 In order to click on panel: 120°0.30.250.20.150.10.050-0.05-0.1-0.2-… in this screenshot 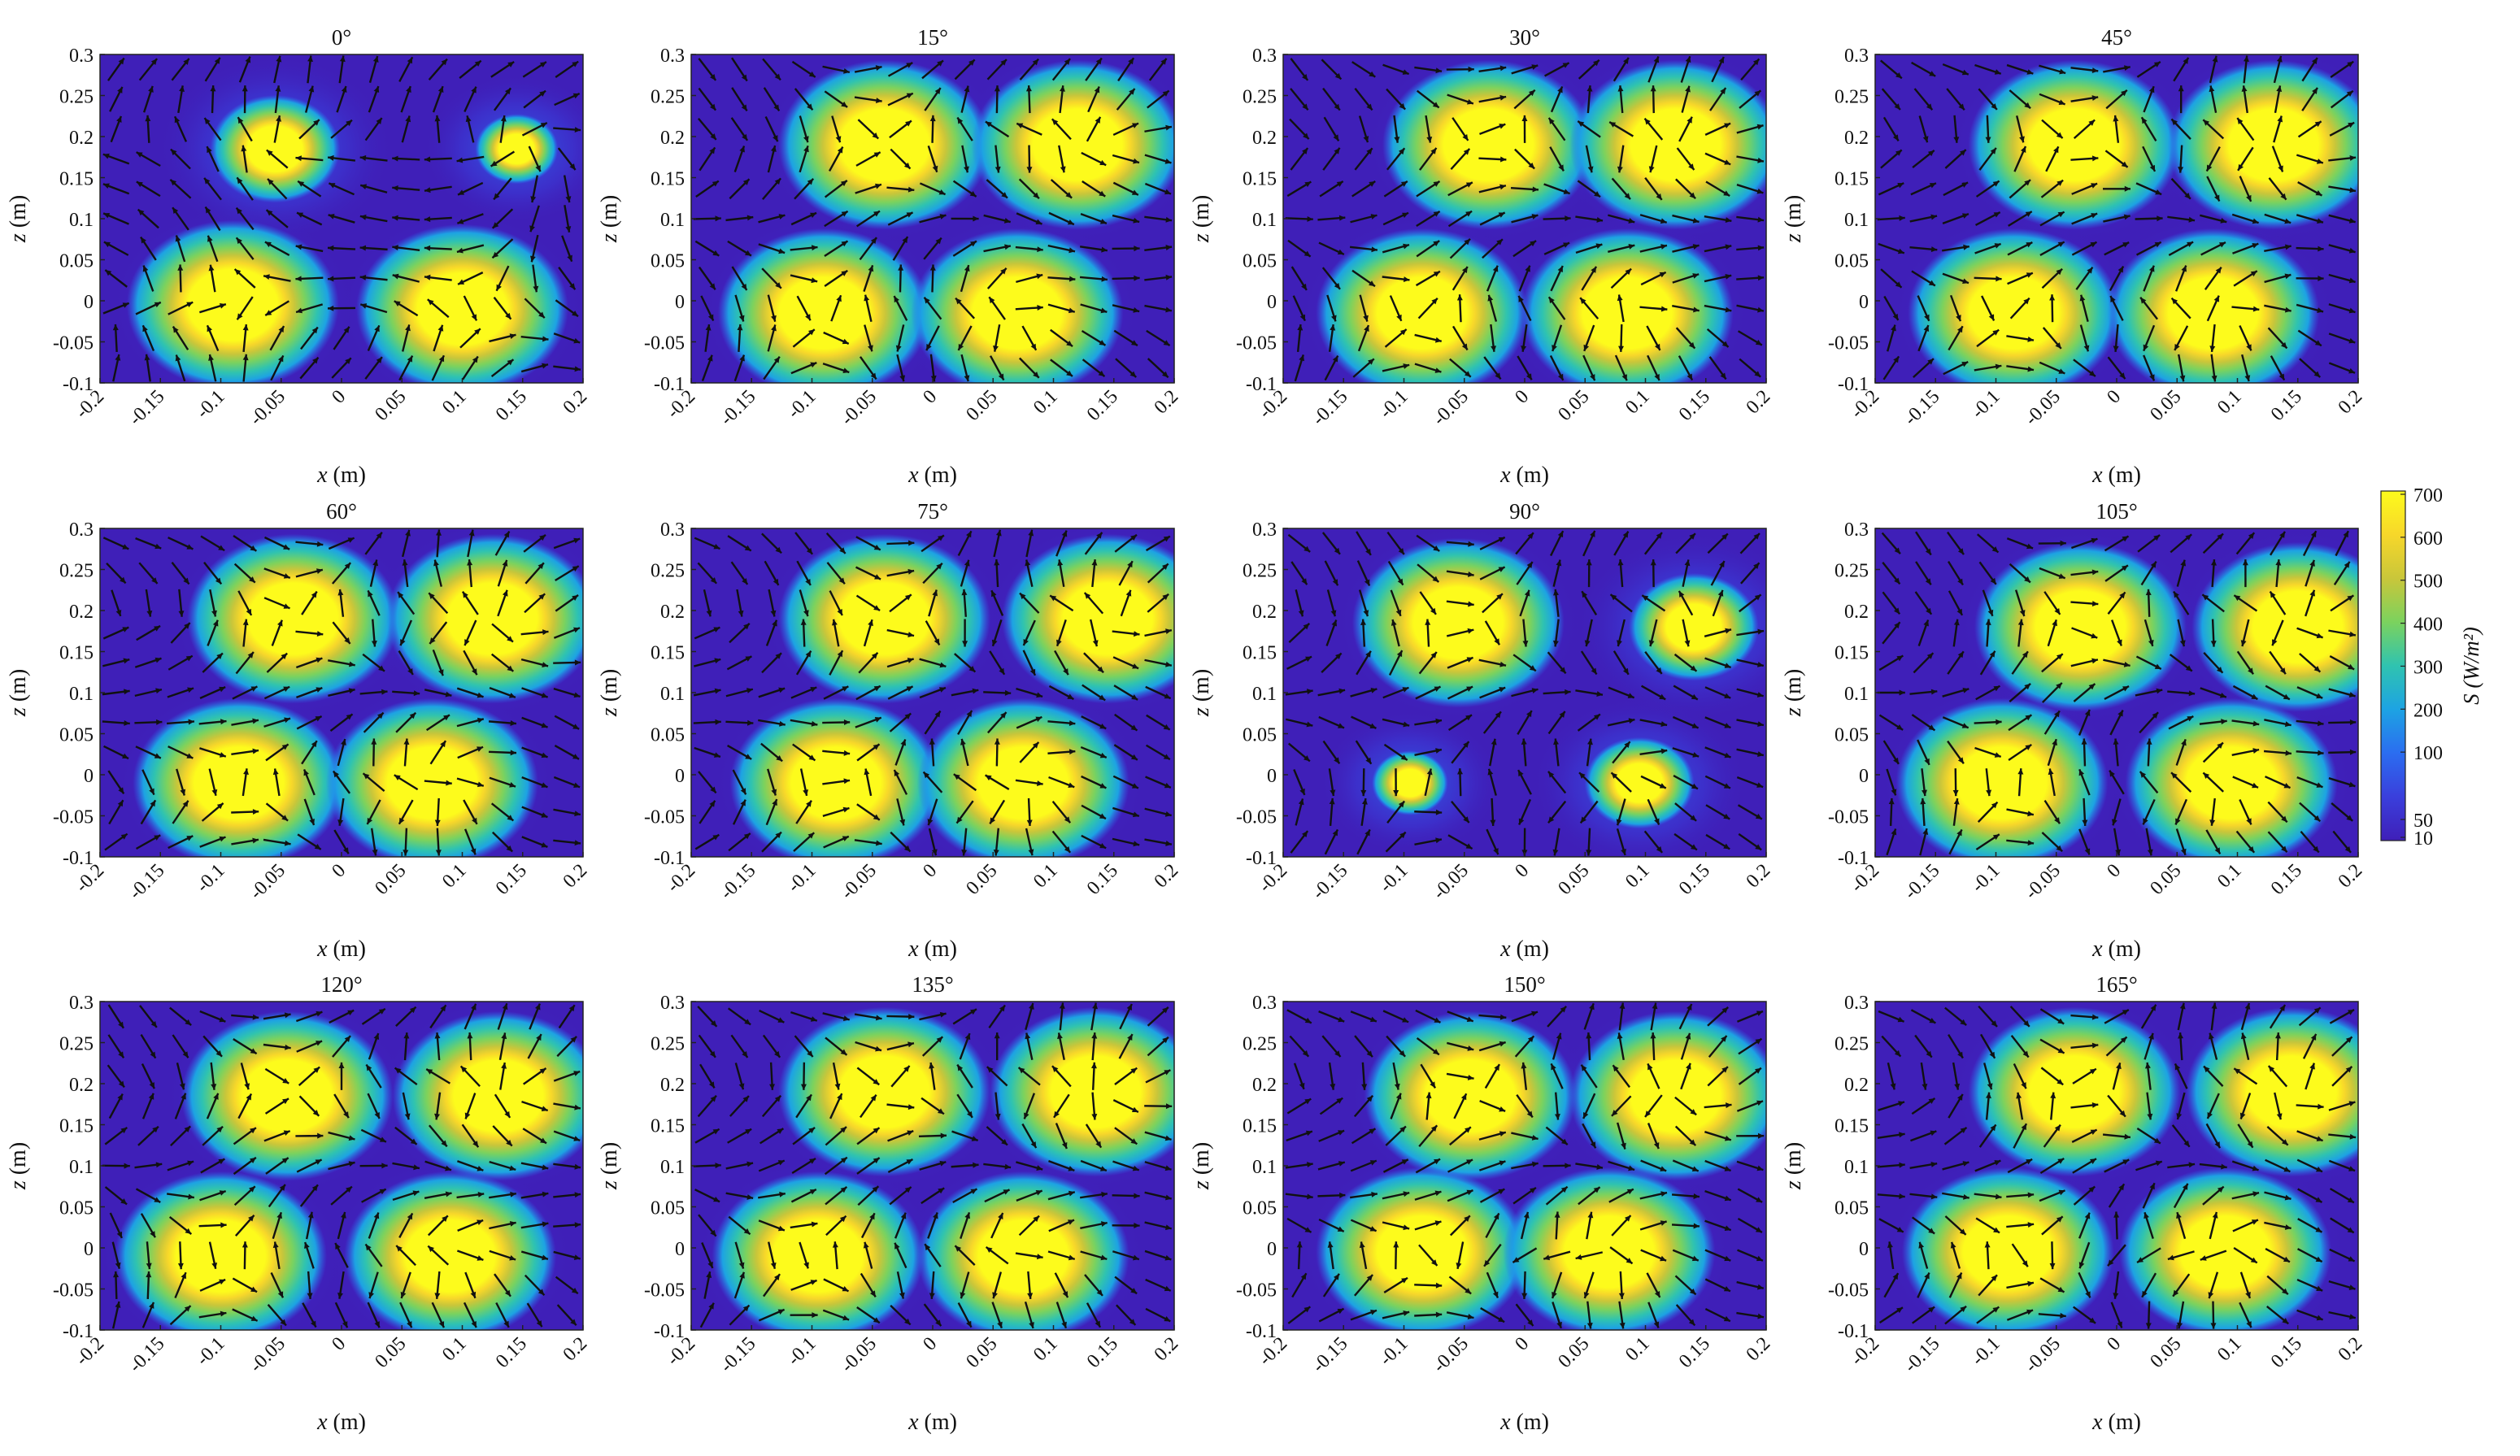, I will do `click(313, 1203)`.